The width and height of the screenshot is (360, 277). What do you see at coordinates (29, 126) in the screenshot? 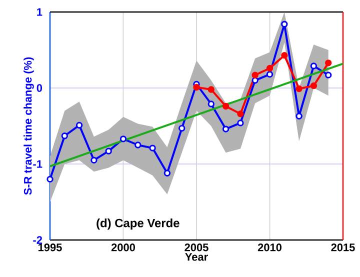
I see `y-axis-title: S-R travel time change (%)` at bounding box center [29, 126].